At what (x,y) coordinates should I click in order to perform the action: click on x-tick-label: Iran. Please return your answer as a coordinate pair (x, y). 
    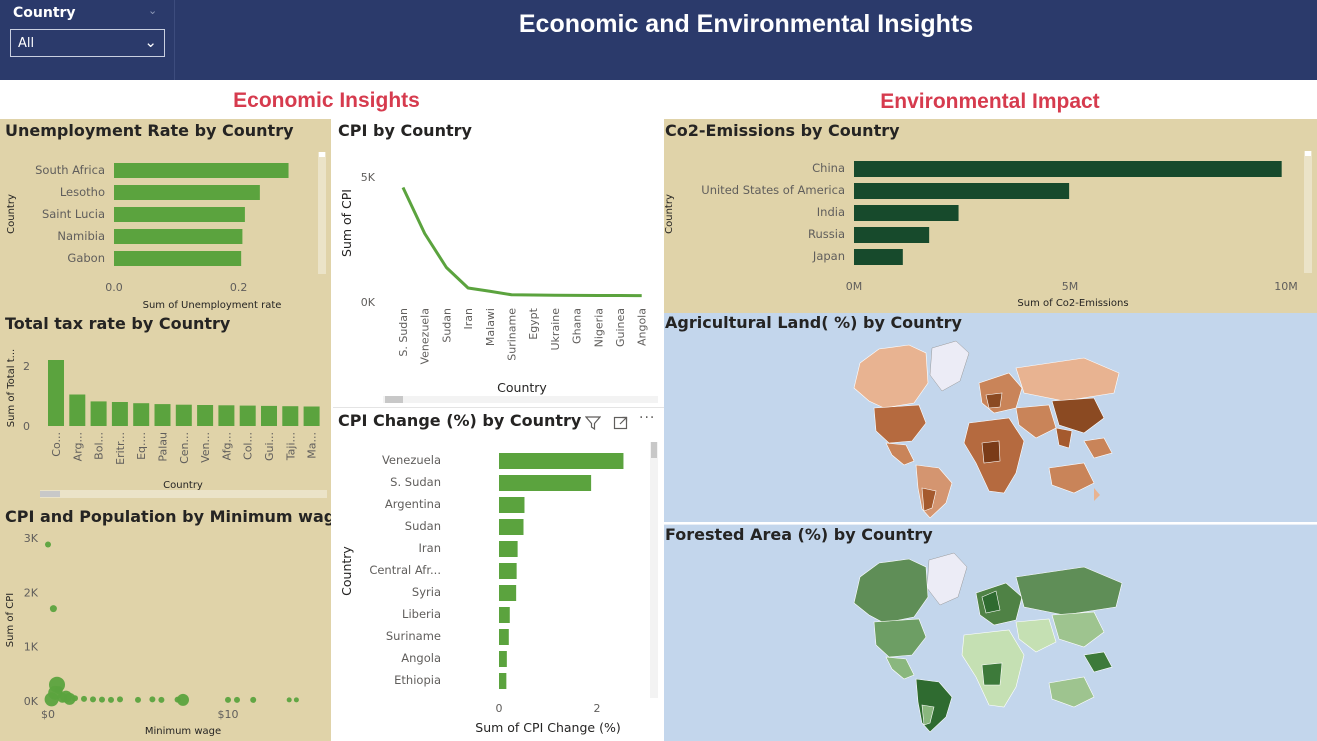
    Looking at the image, I should click on (468, 319).